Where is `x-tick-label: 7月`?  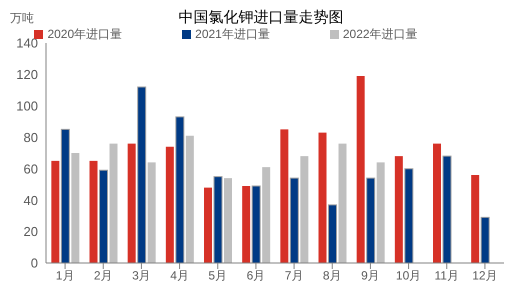 x-tick-label: 7月 is located at coordinates (294, 275).